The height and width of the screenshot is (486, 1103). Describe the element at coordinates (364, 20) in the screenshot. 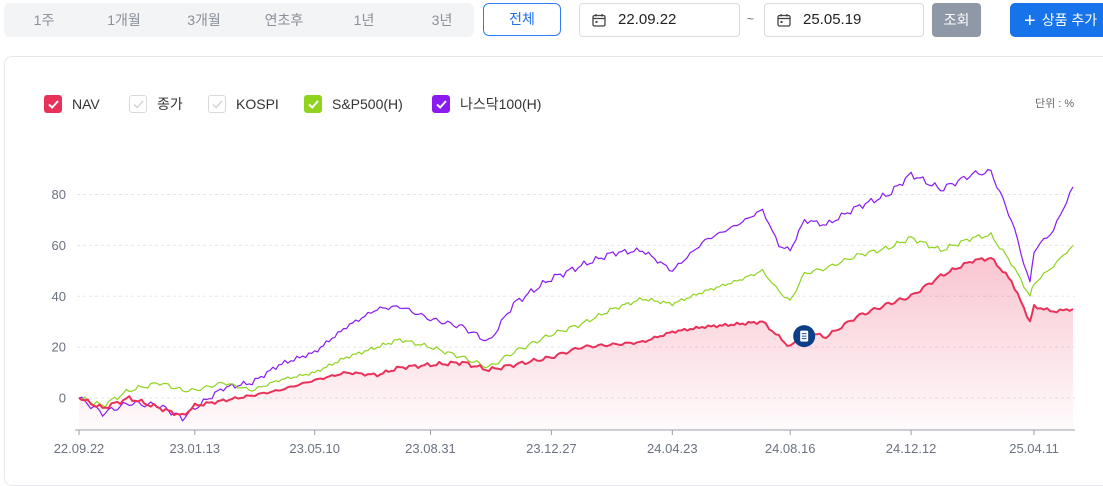

I see `period-1y-button: 1년` at that location.